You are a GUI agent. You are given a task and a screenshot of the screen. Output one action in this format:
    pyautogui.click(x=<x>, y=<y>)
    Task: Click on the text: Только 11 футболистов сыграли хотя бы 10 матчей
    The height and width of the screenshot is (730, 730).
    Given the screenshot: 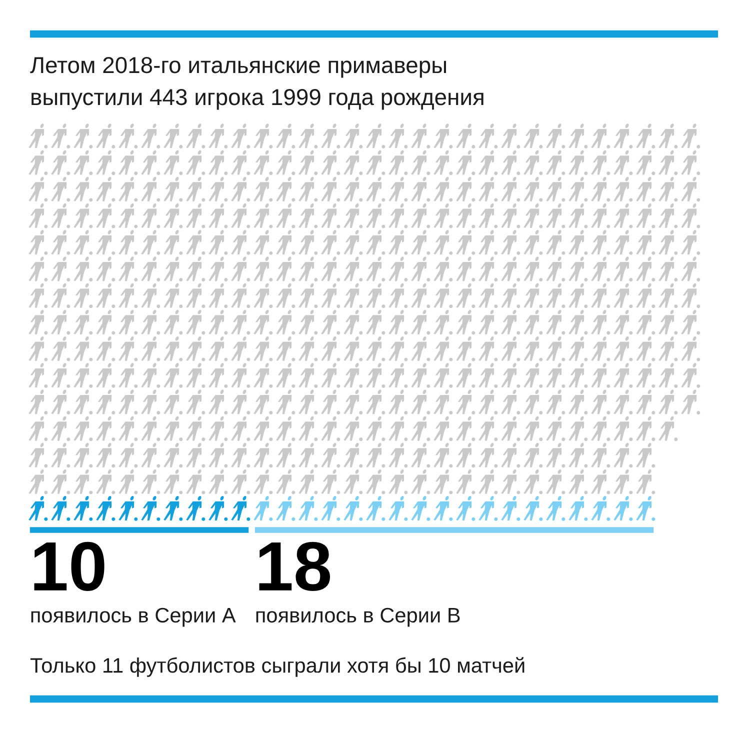 What is the action you would take?
    pyautogui.click(x=277, y=667)
    